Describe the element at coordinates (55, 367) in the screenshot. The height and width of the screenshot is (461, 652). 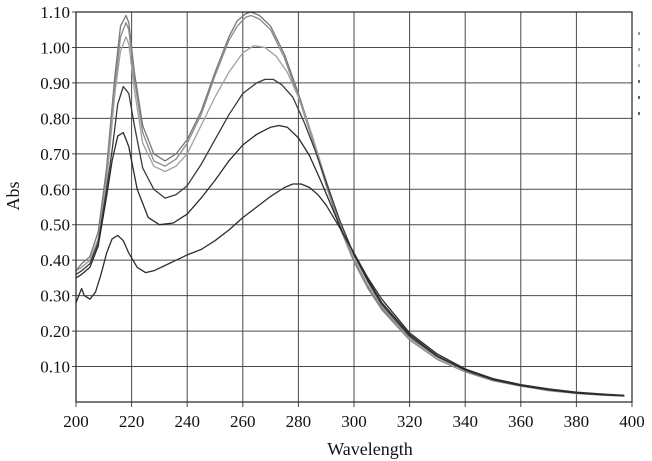
I see `y-tick-label: 0.10` at that location.